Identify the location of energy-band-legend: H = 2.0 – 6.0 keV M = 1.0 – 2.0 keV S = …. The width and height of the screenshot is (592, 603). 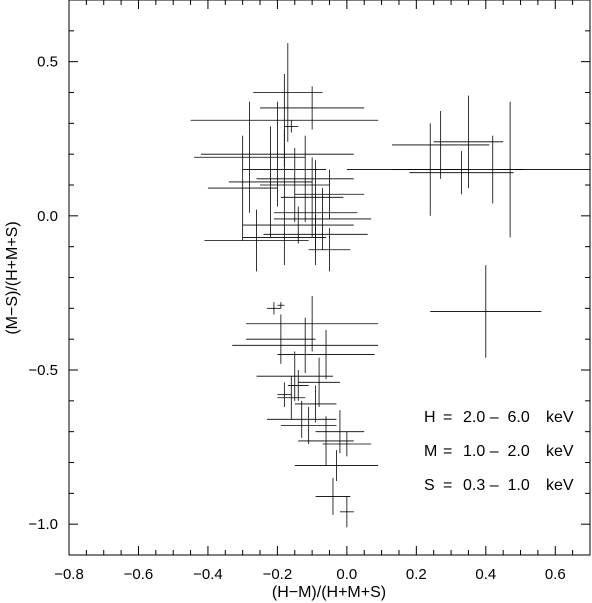
(499, 451).